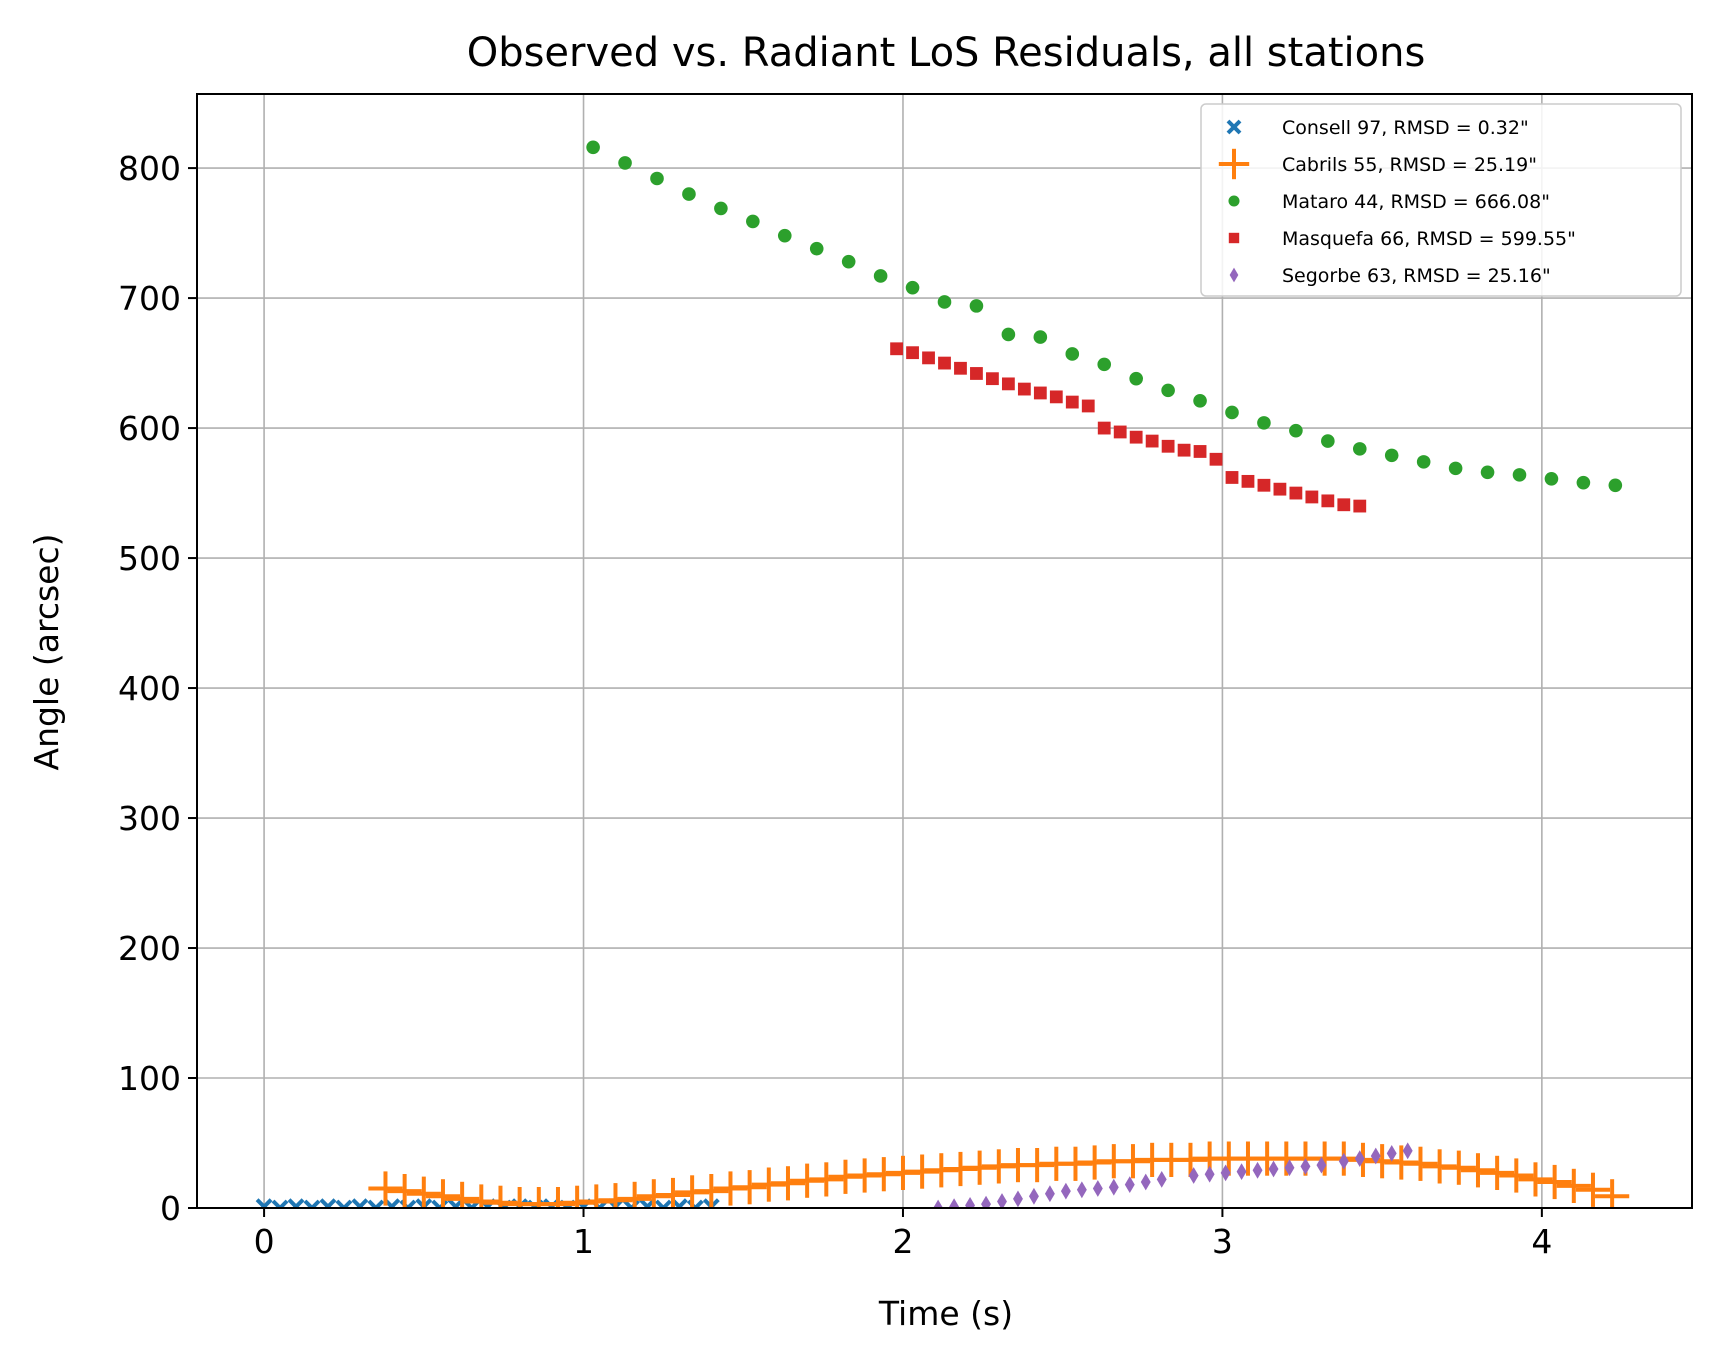 The image size is (1713, 1357). What do you see at coordinates (1405, 128) in the screenshot?
I see `legend-entry-consell: Consell 97, RMSD = 0.32"` at bounding box center [1405, 128].